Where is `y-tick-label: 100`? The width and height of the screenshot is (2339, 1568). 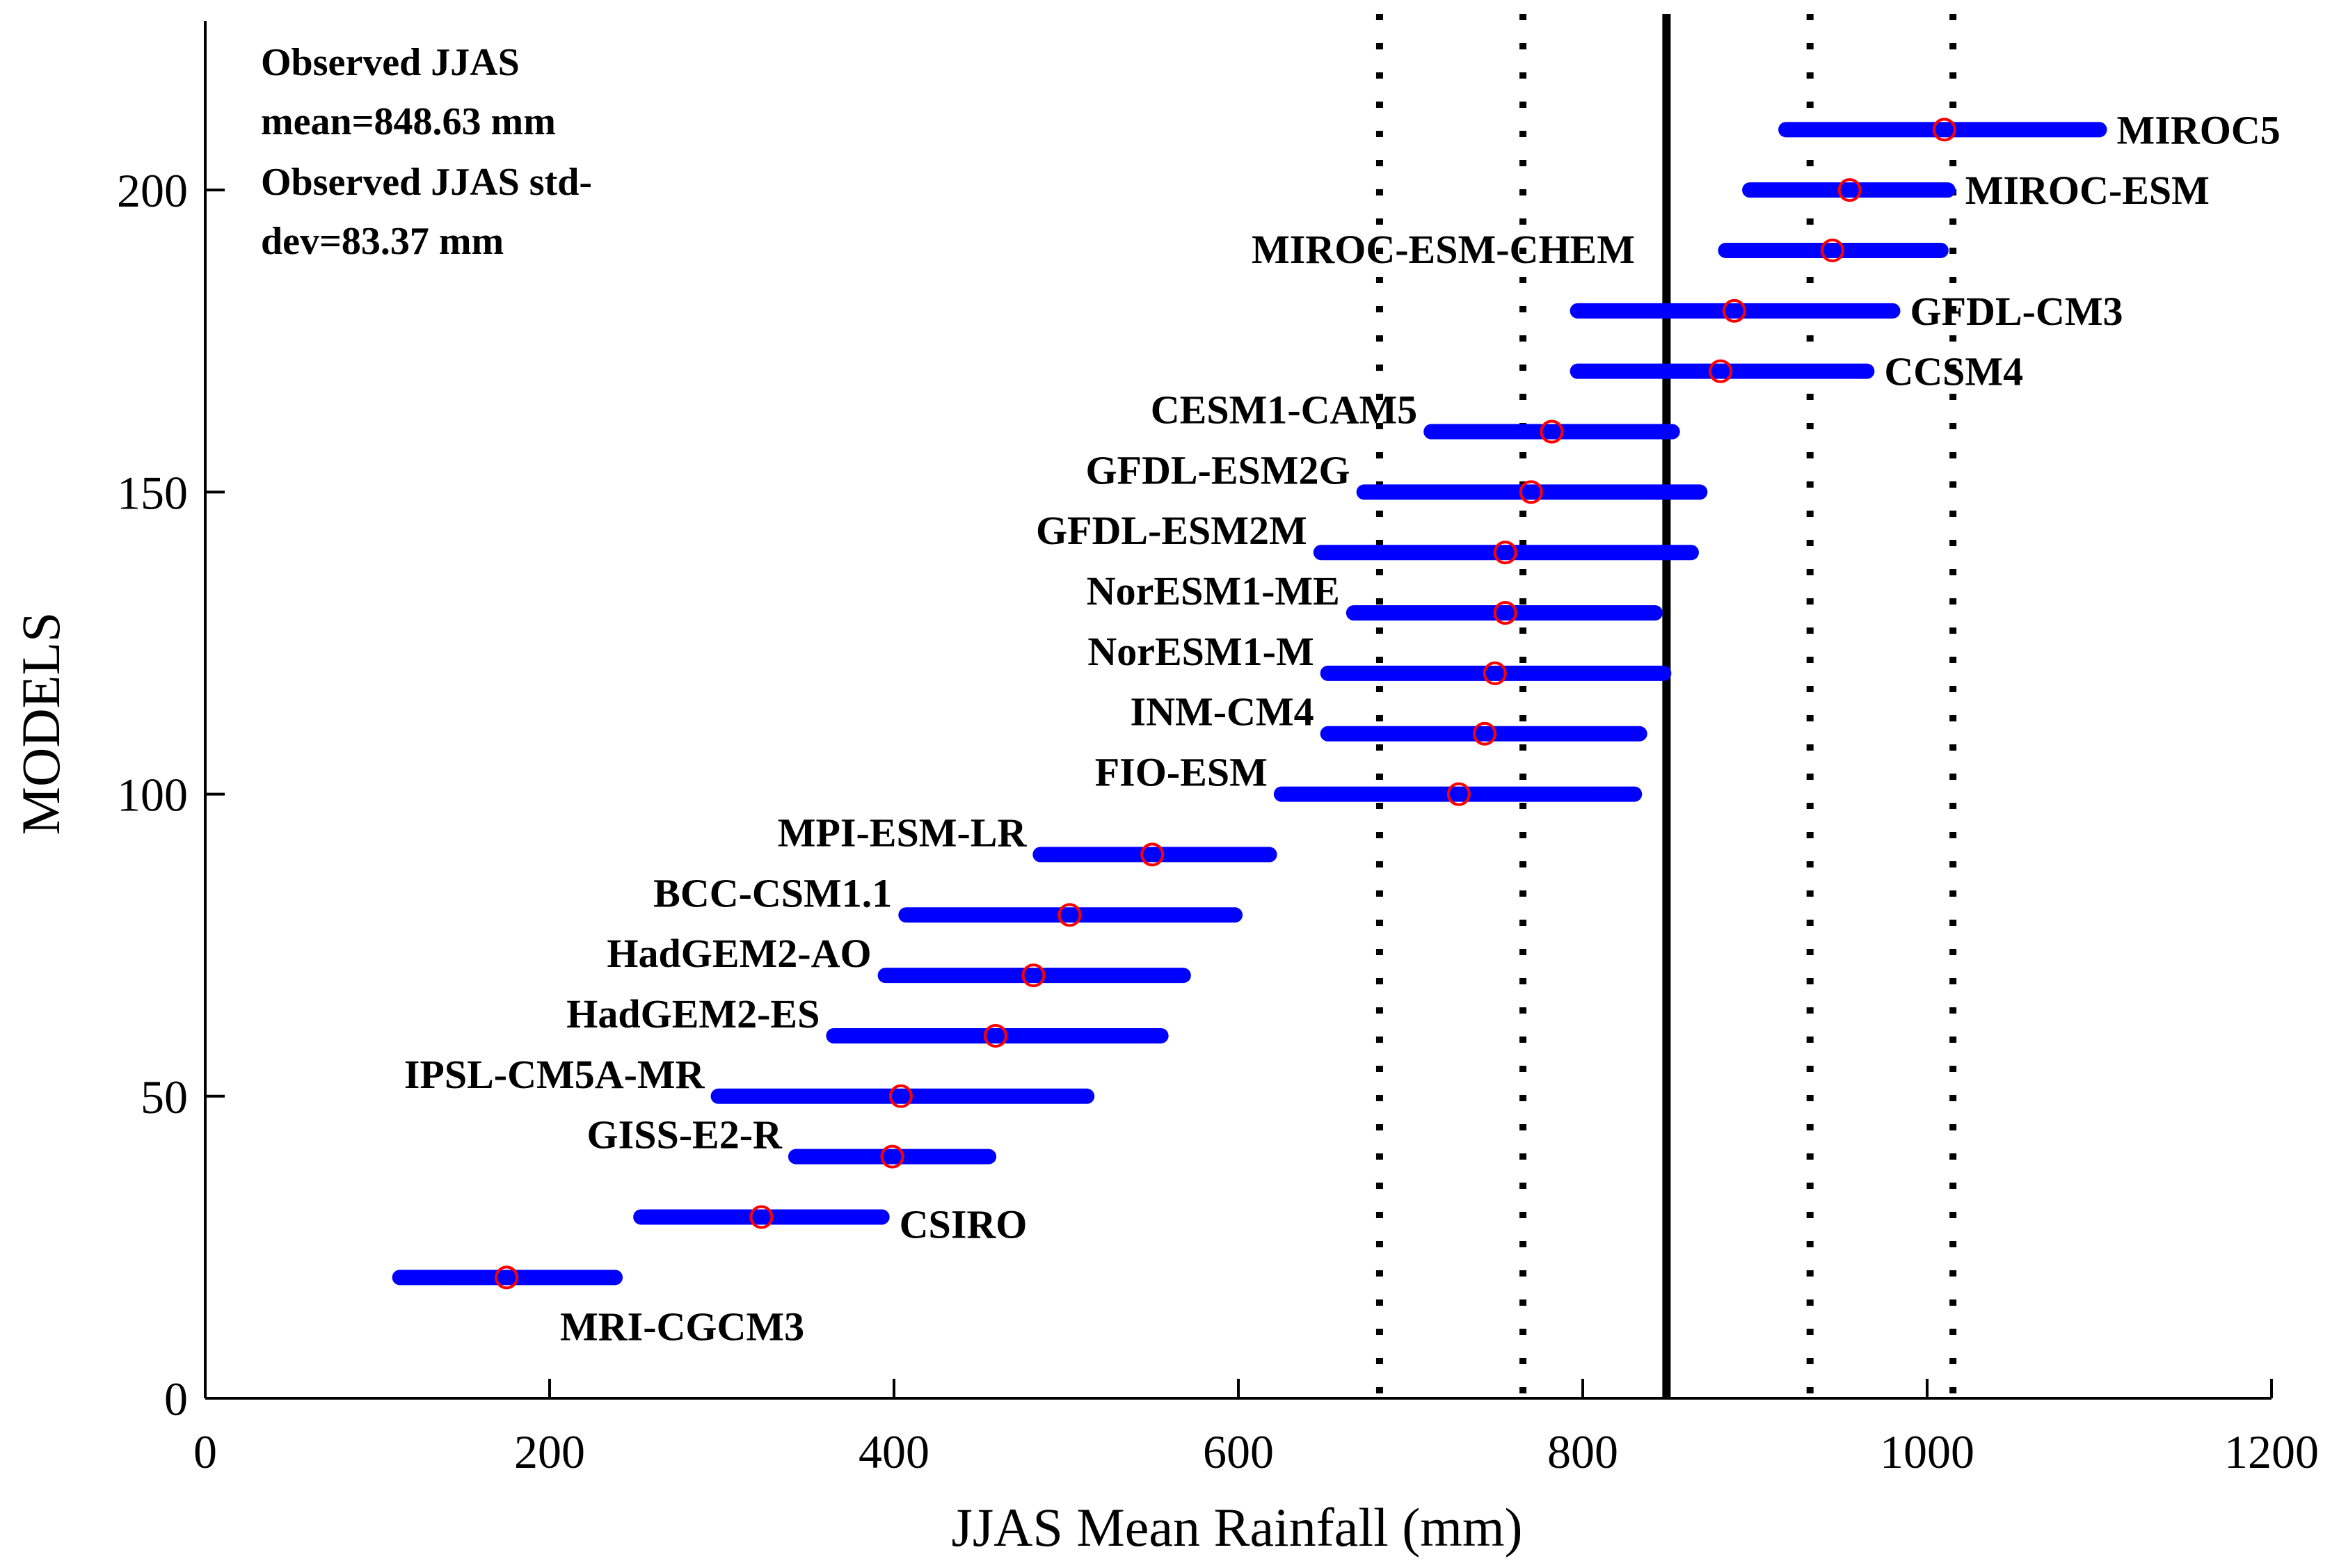 y-tick-label: 100 is located at coordinates (152, 795).